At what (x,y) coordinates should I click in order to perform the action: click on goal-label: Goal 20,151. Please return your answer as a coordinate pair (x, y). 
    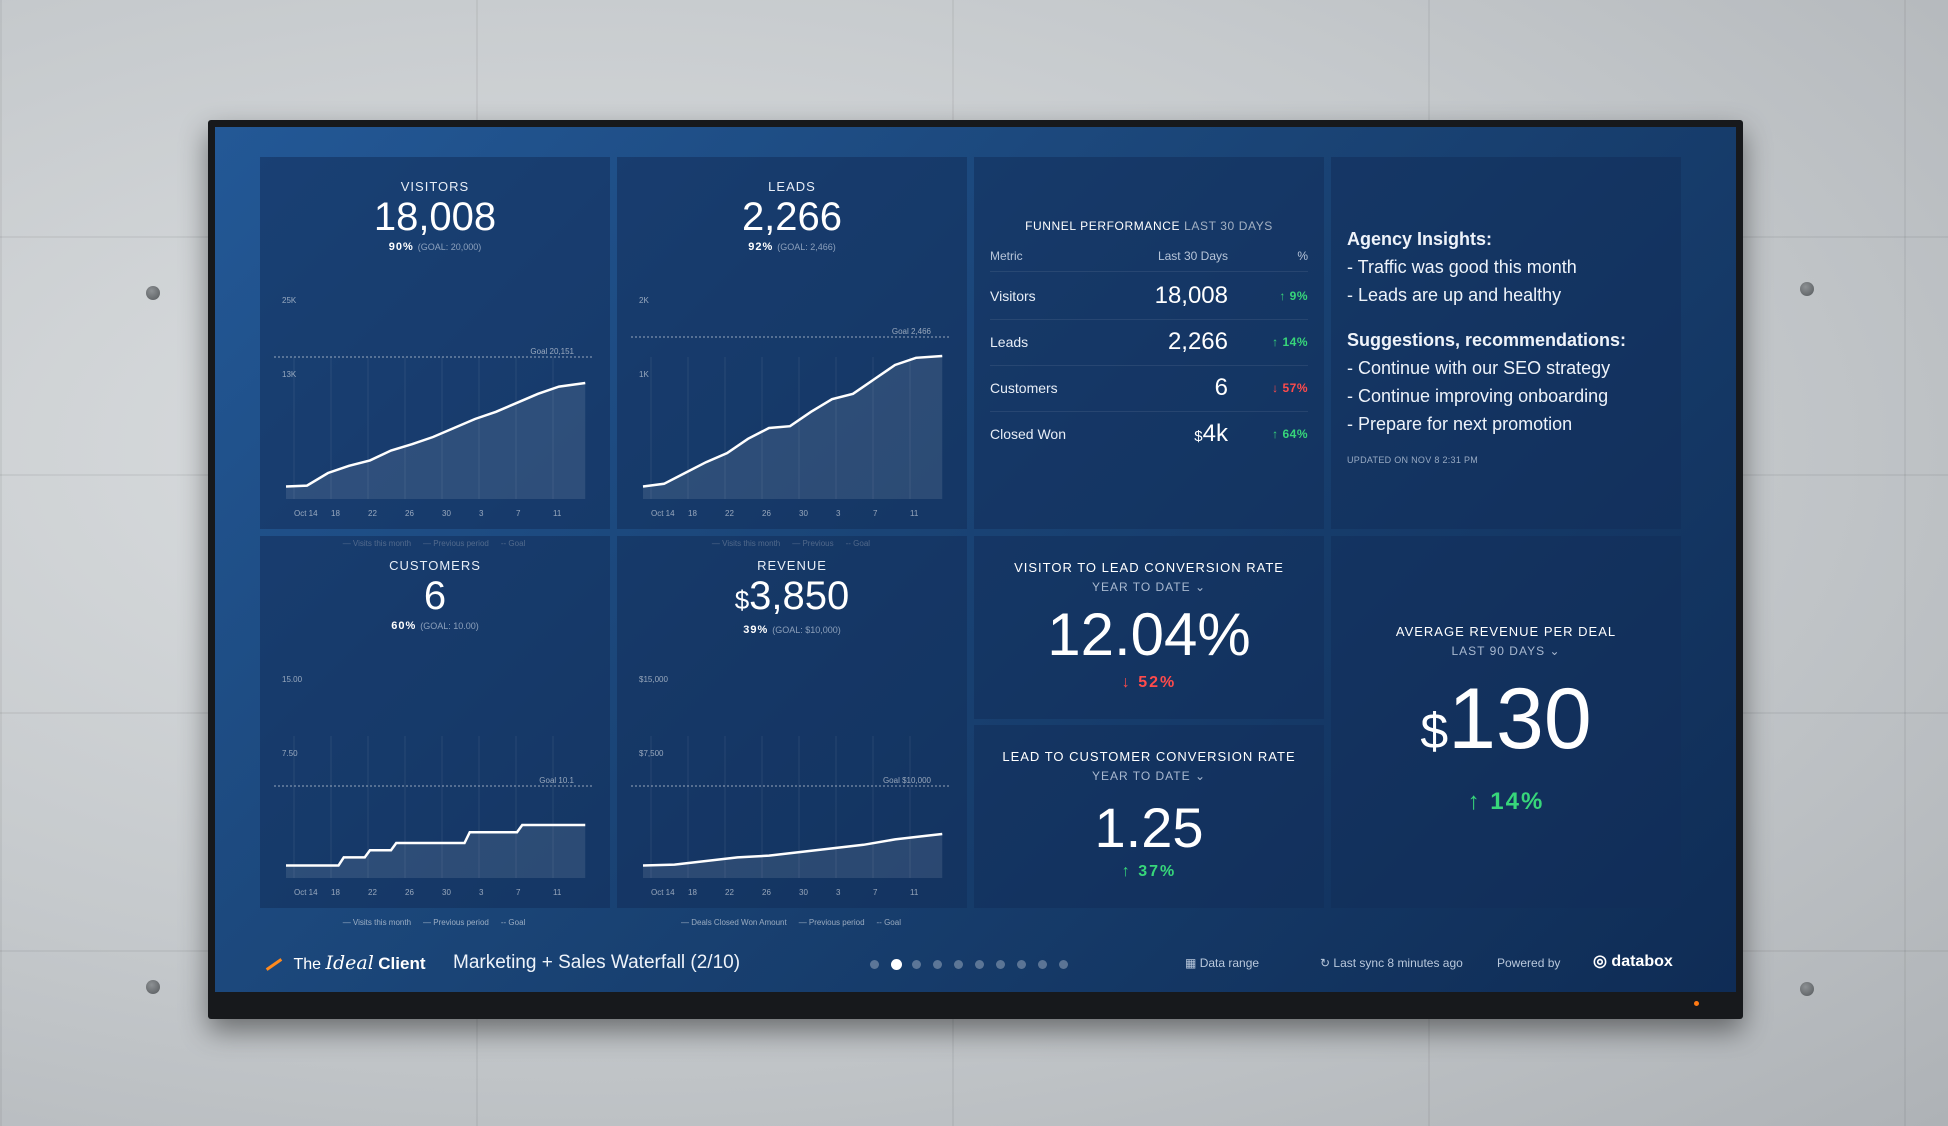
    Looking at the image, I should click on (552, 351).